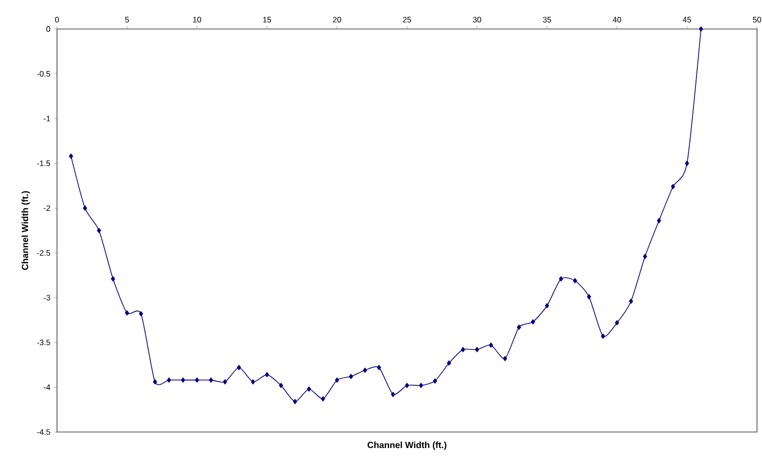 The image size is (762, 464). I want to click on x-axis-title: Channel Width (ft.), so click(407, 446).